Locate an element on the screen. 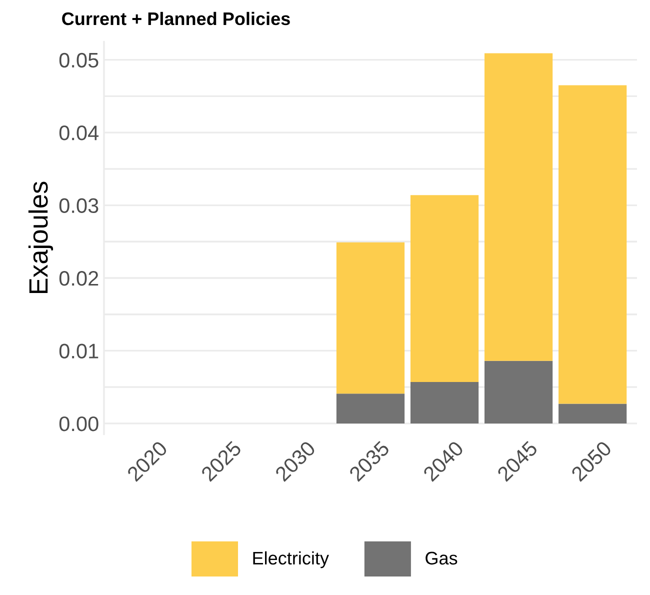  legend-label: Gas is located at coordinates (442, 558).